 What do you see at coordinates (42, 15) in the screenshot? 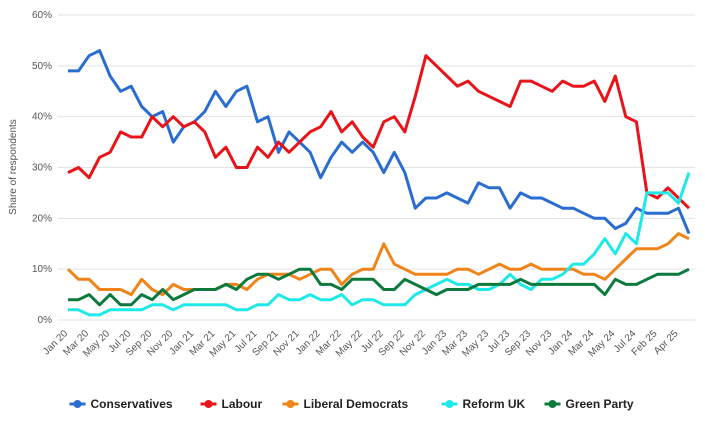
I see `y-tick-label: 60%` at bounding box center [42, 15].